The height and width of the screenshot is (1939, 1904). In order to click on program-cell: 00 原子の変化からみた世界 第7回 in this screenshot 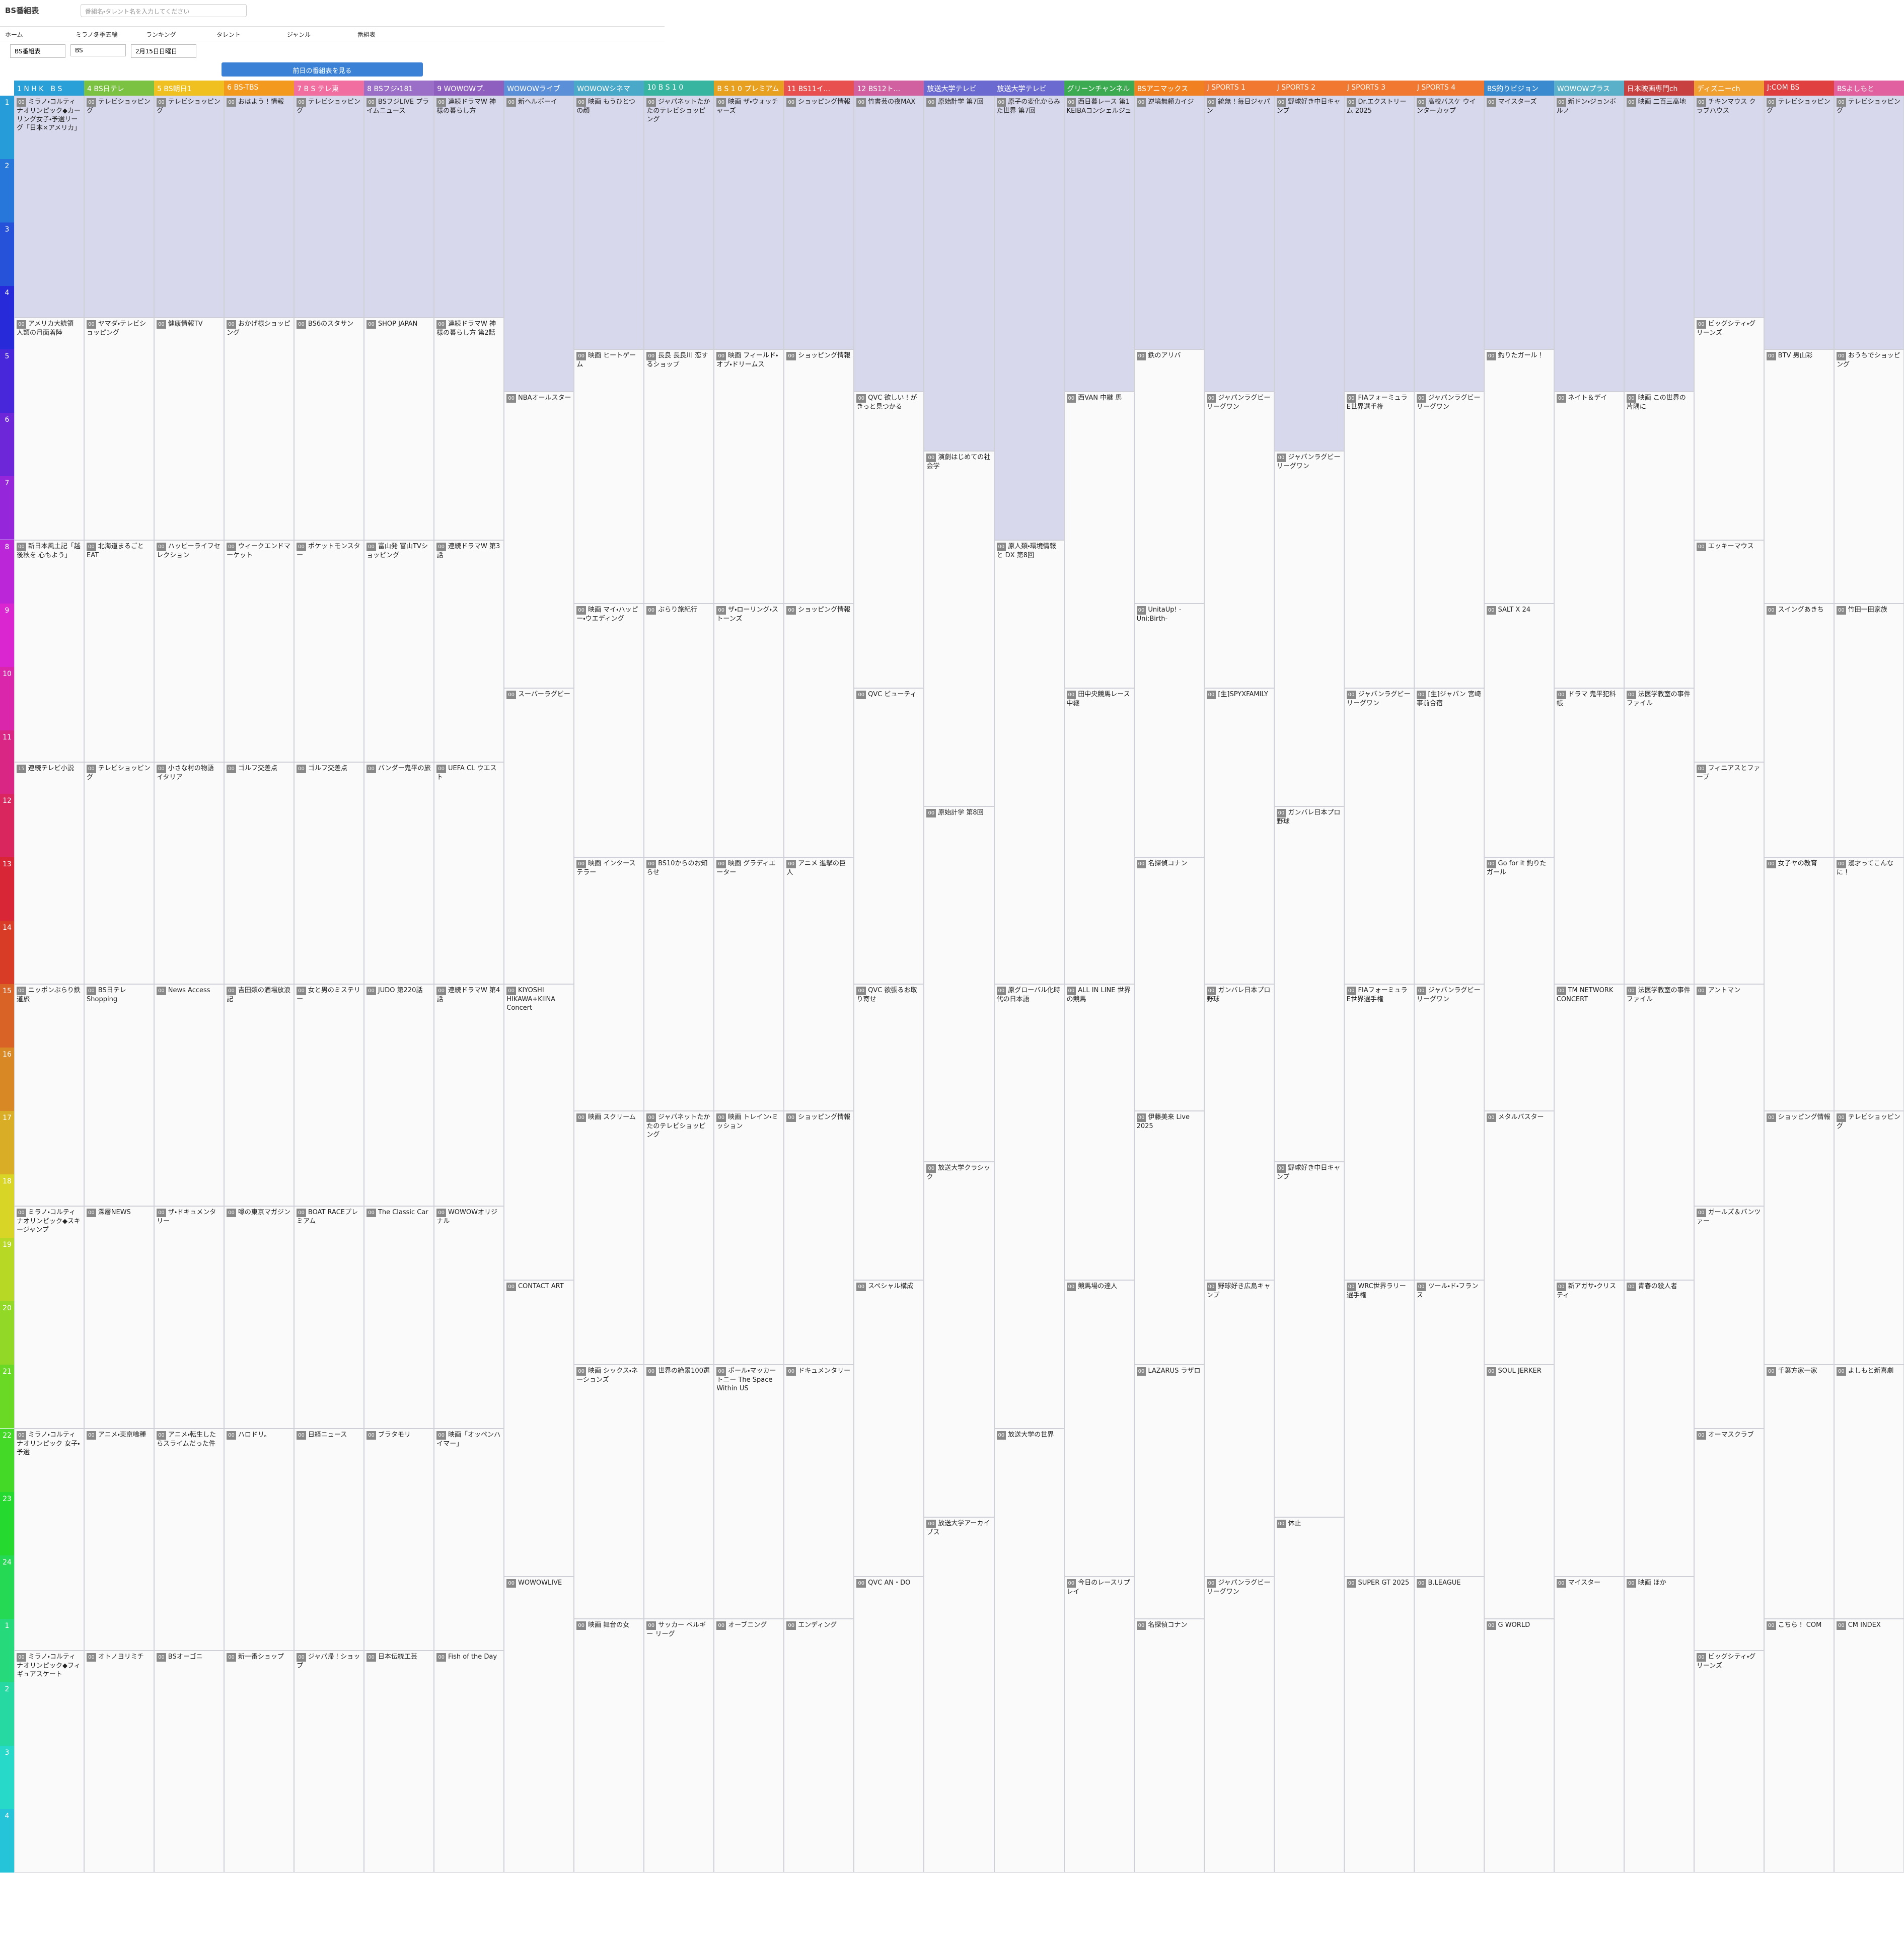, I will do `click(1029, 318)`.